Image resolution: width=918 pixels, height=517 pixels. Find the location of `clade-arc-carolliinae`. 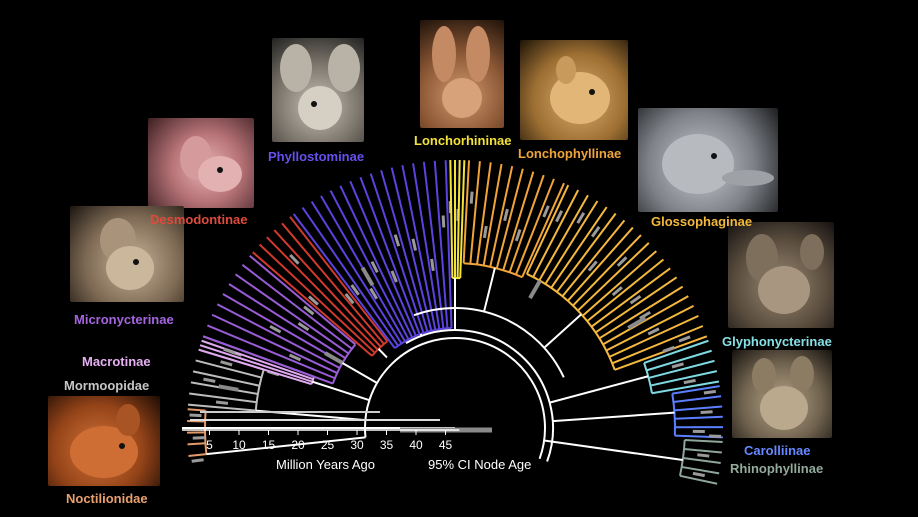

clade-arc-carolliinae is located at coordinates (673, 414).